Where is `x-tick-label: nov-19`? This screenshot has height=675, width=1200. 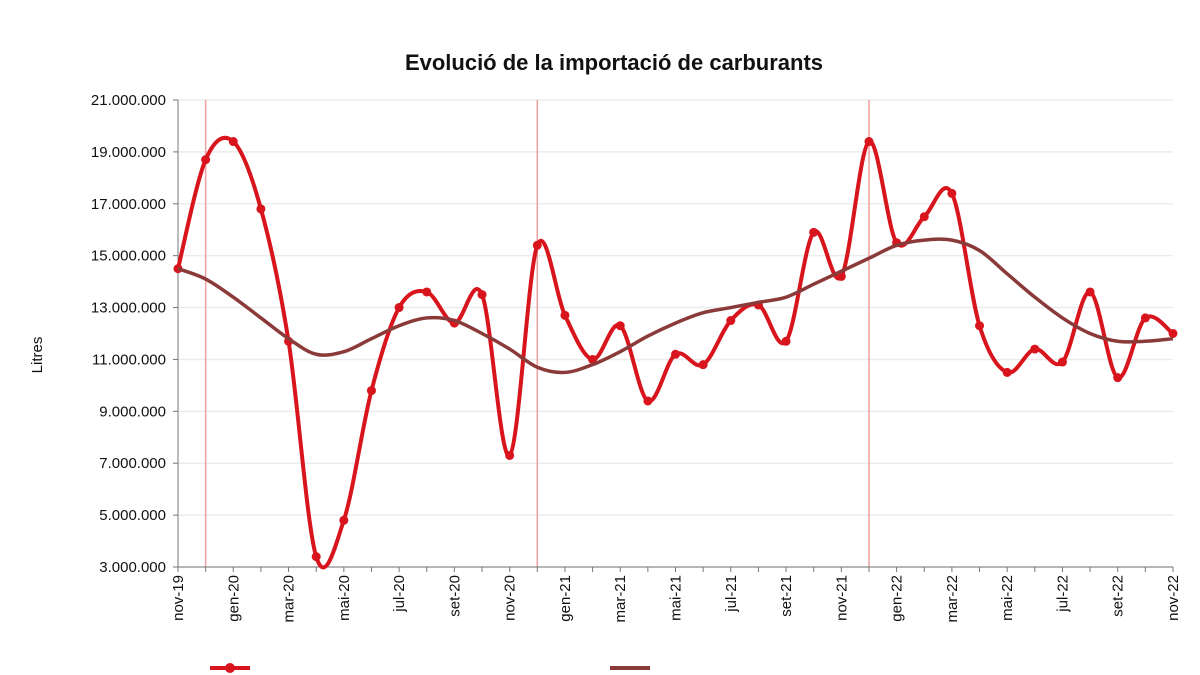 x-tick-label: nov-19 is located at coordinates (178, 598).